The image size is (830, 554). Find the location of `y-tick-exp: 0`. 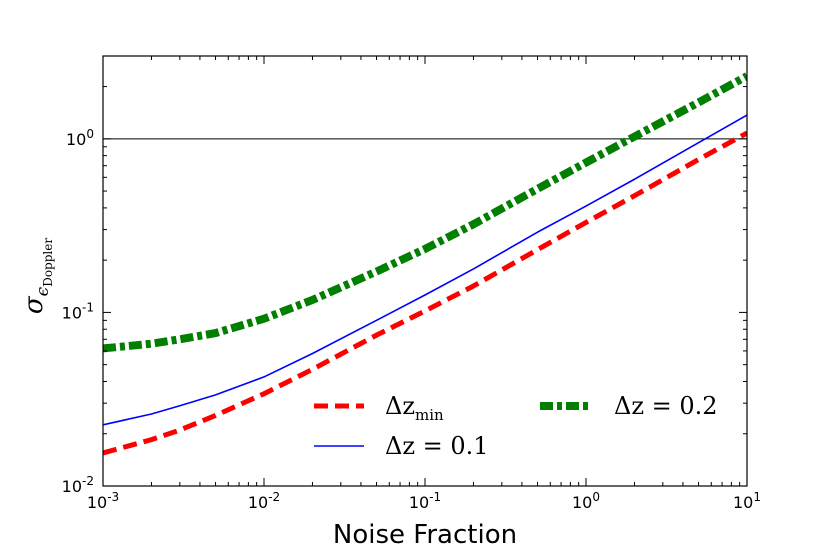

y-tick-exp: 0 is located at coordinates (90, 134).